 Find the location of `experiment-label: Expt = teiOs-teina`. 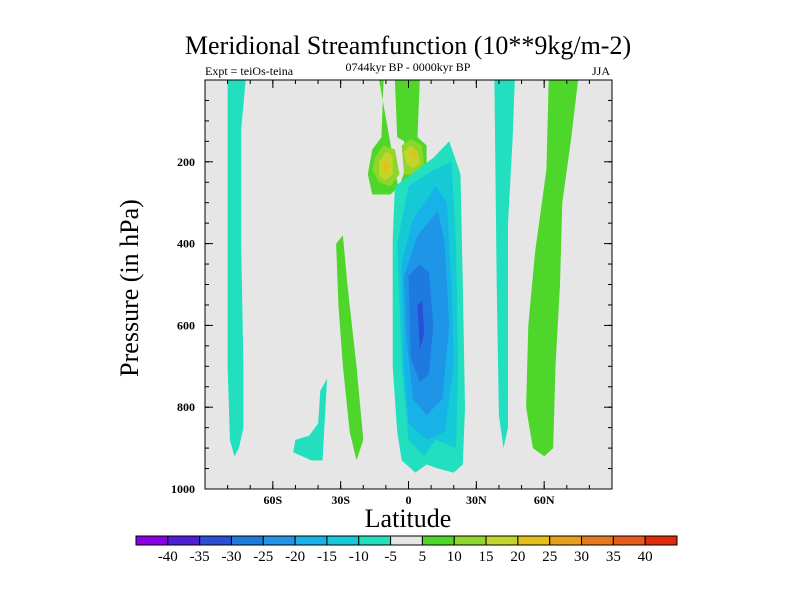

experiment-label: Expt = teiOs-teina is located at coordinates (249, 71).